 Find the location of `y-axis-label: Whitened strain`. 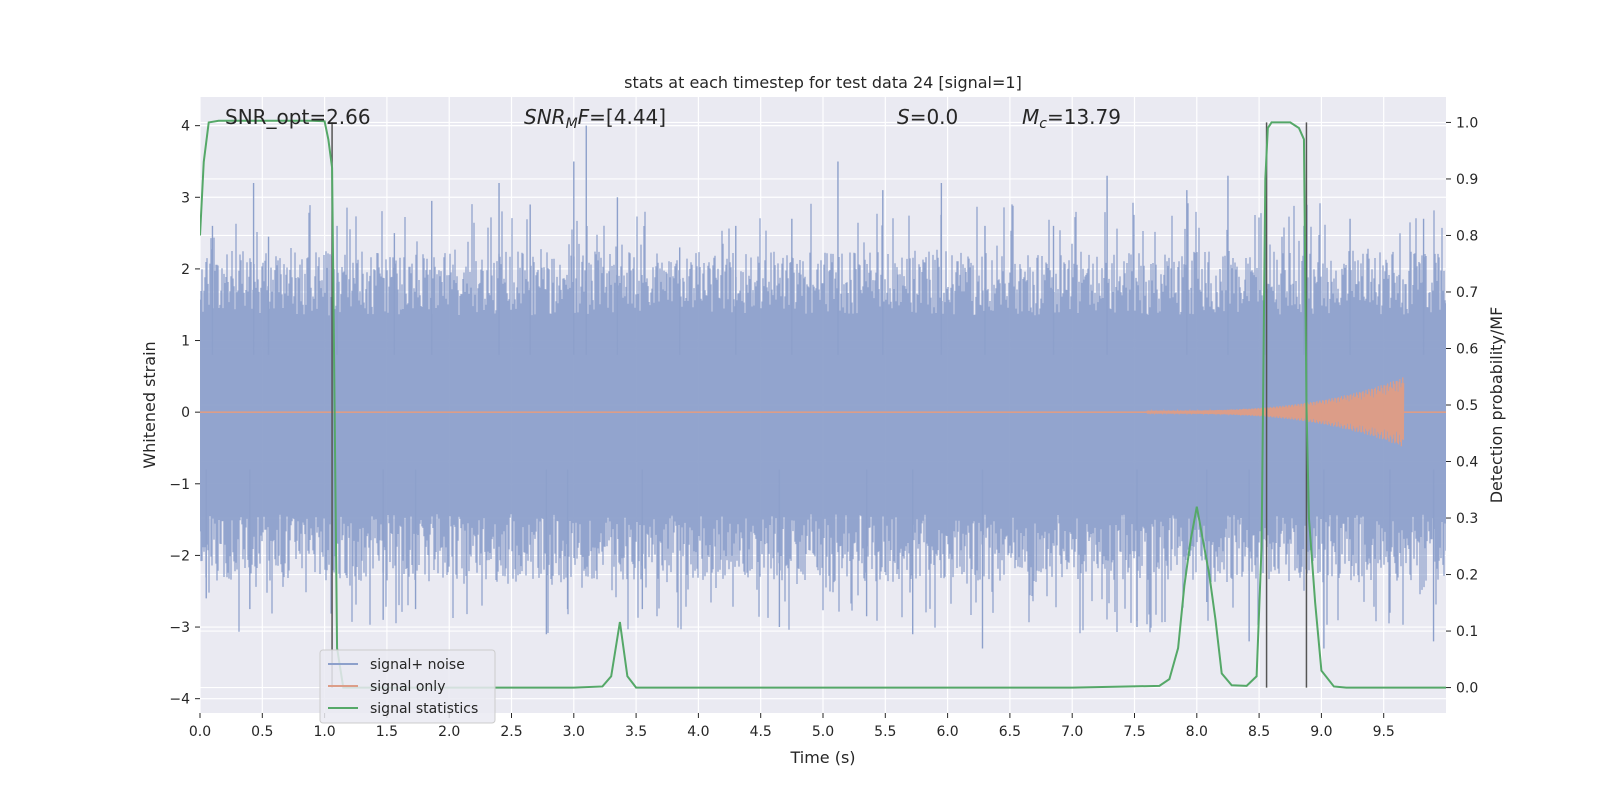

y-axis-label: Whitened strain is located at coordinates (149, 404).